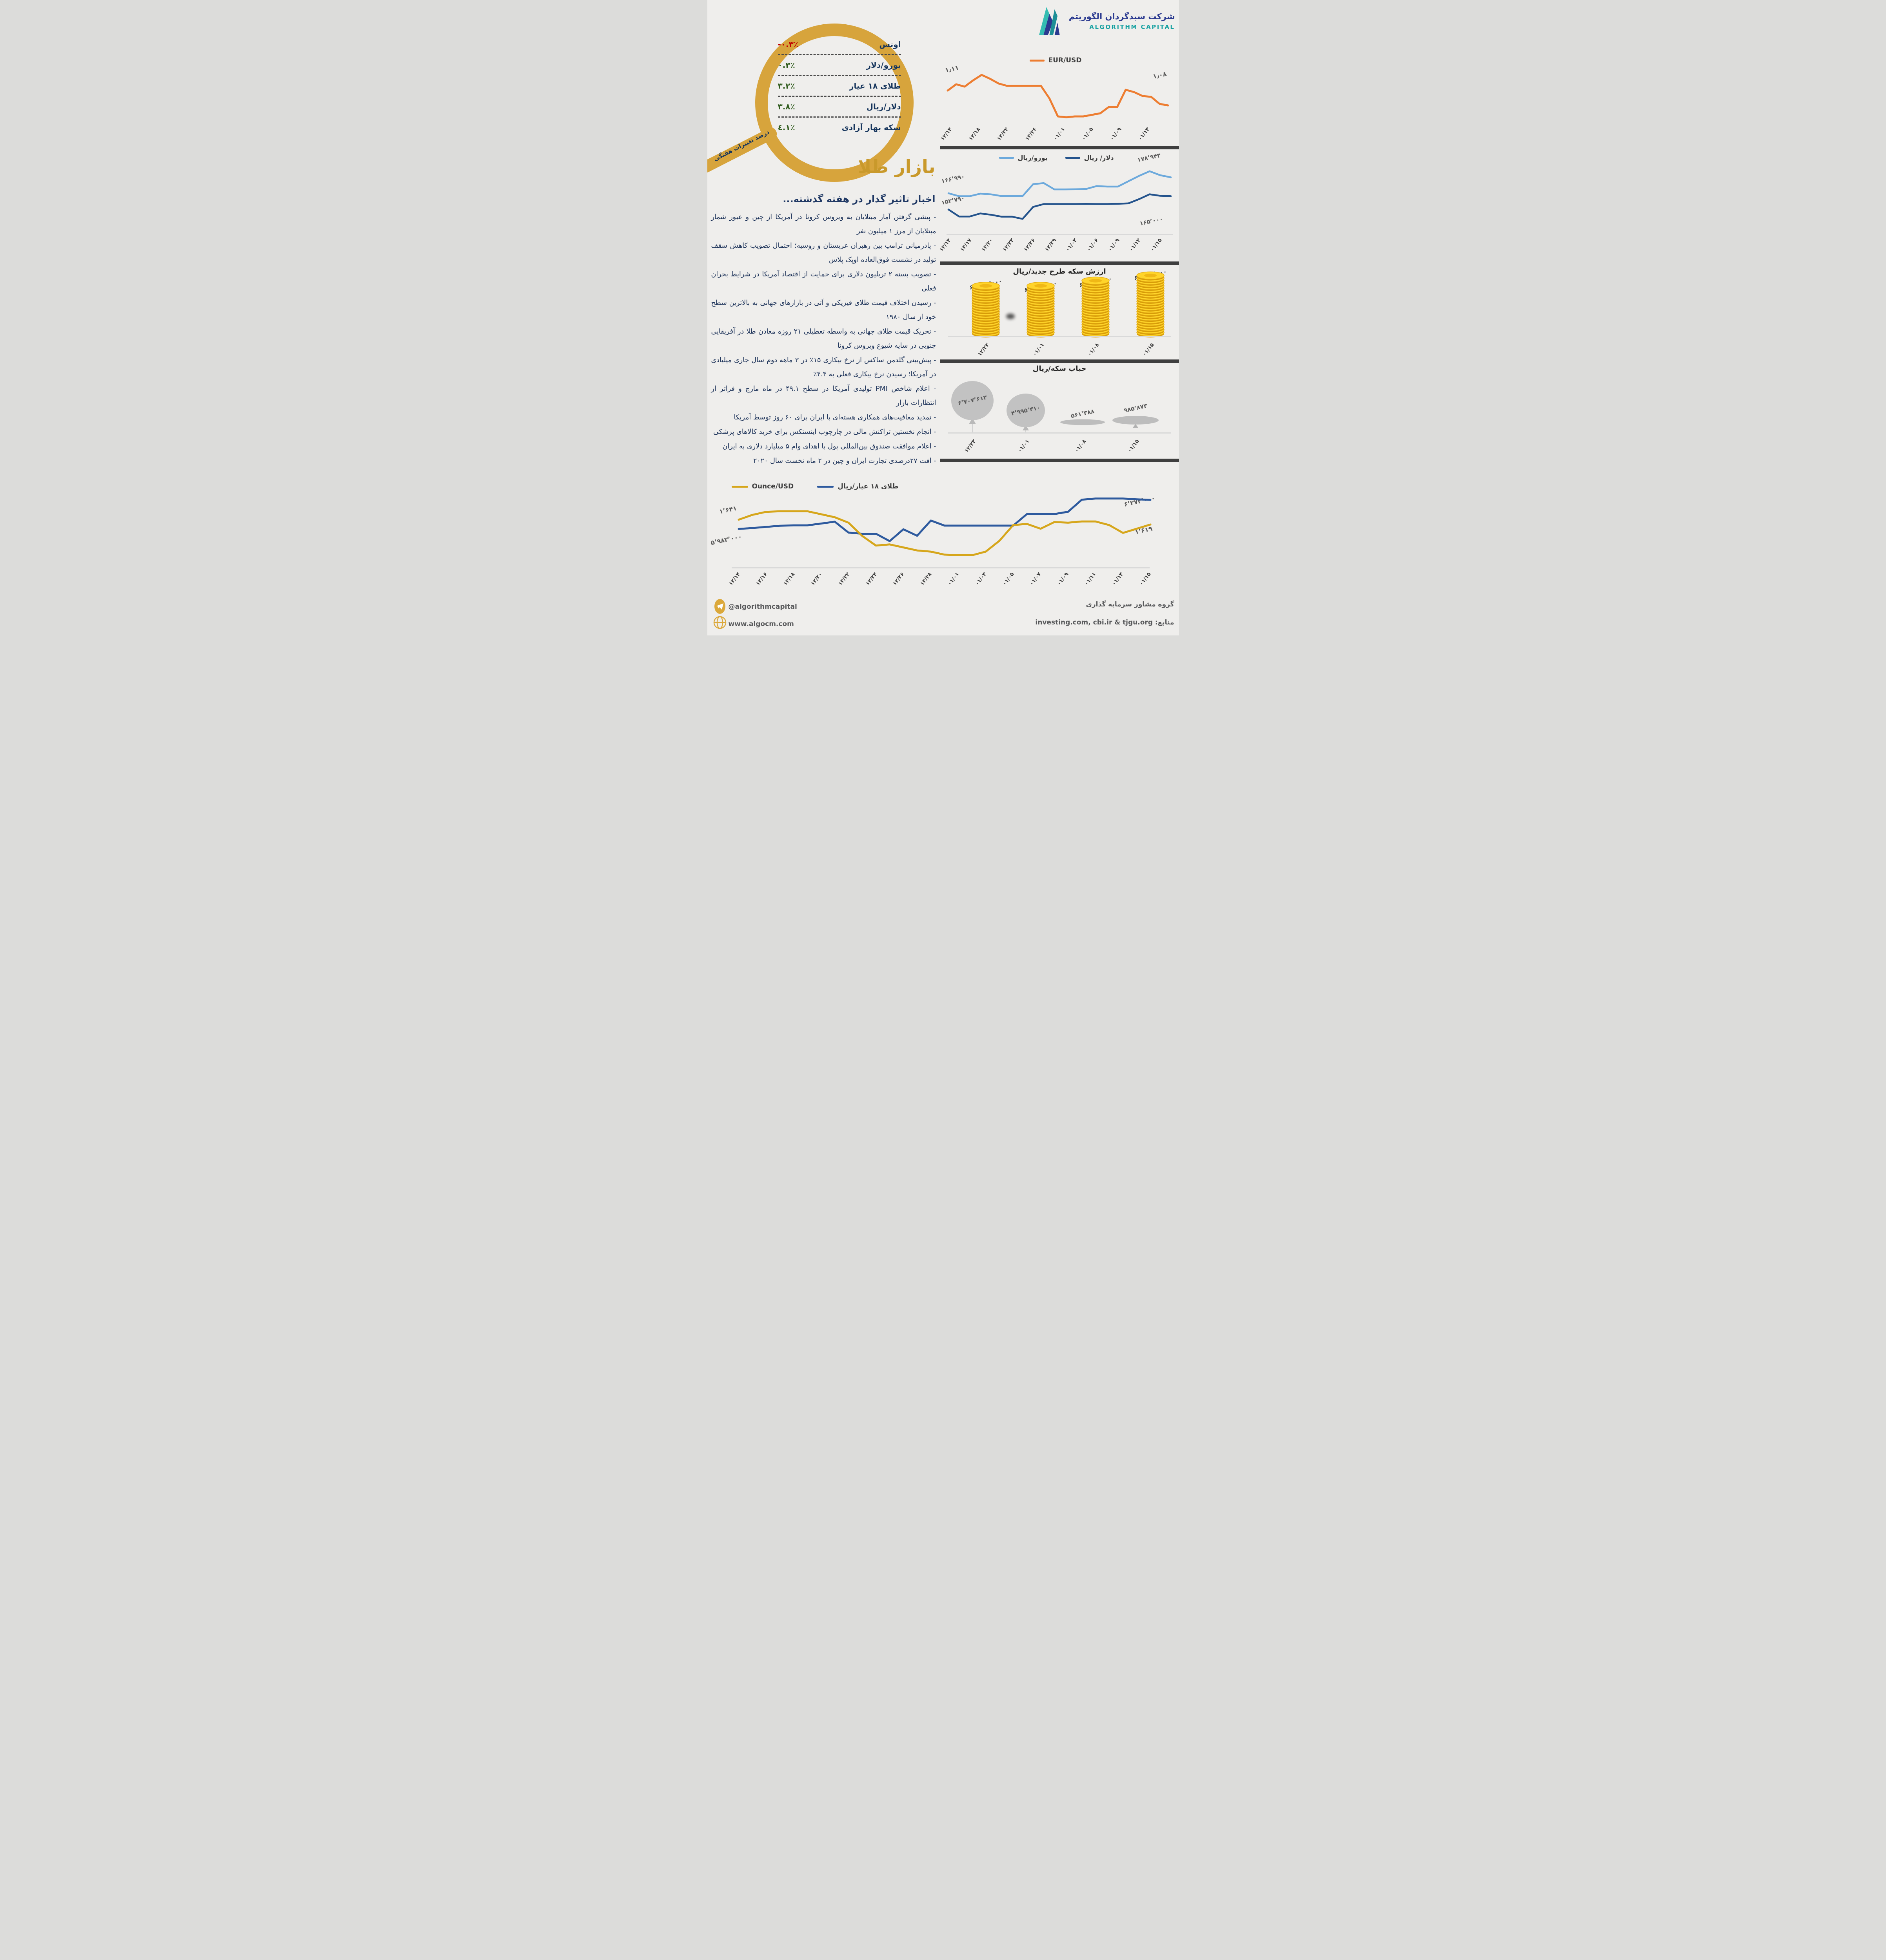 The width and height of the screenshot is (1886, 1960). What do you see at coordinates (1135, 245) in the screenshot?
I see `x-axis-label: ۰۱/۱۲` at bounding box center [1135, 245].